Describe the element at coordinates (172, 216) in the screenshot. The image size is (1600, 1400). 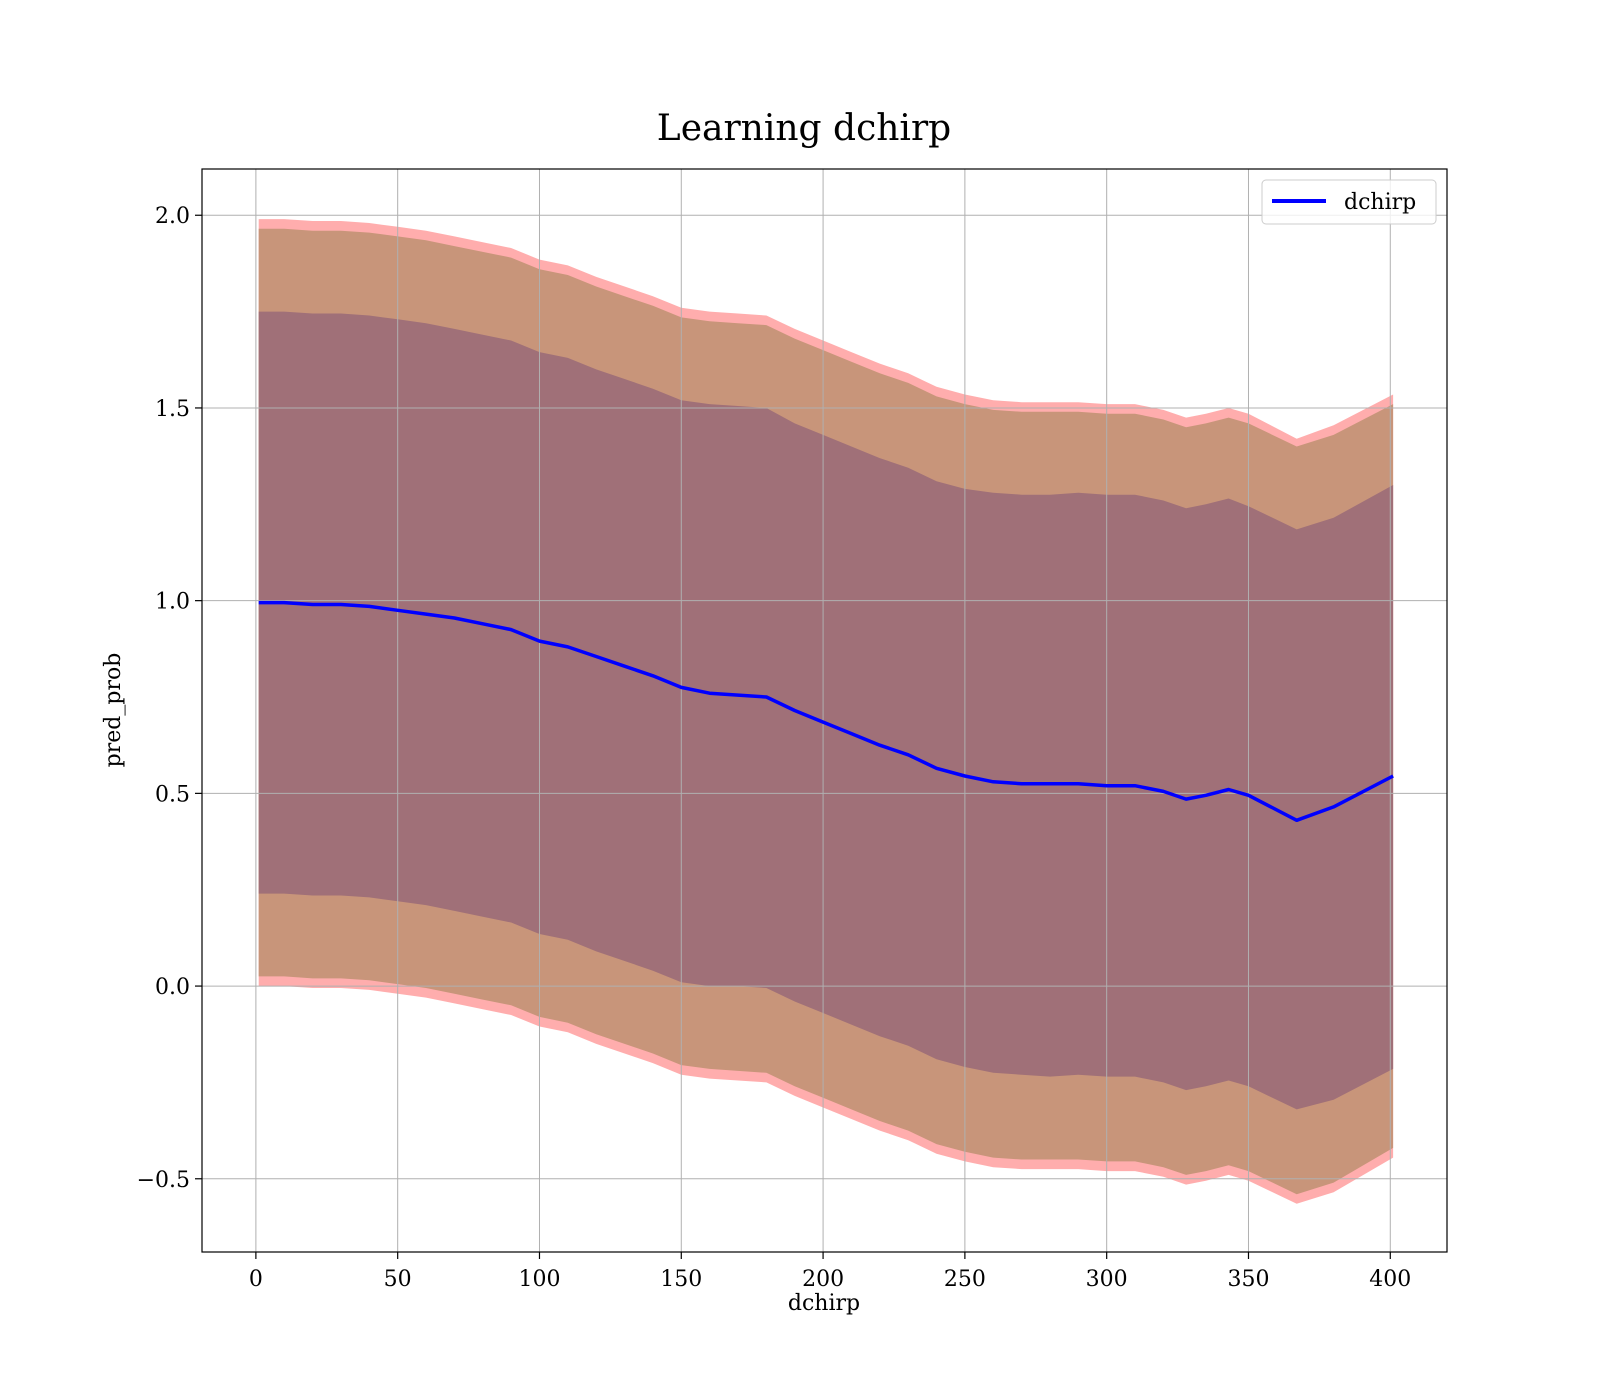
I see `y-tick-label: 2.0` at that location.